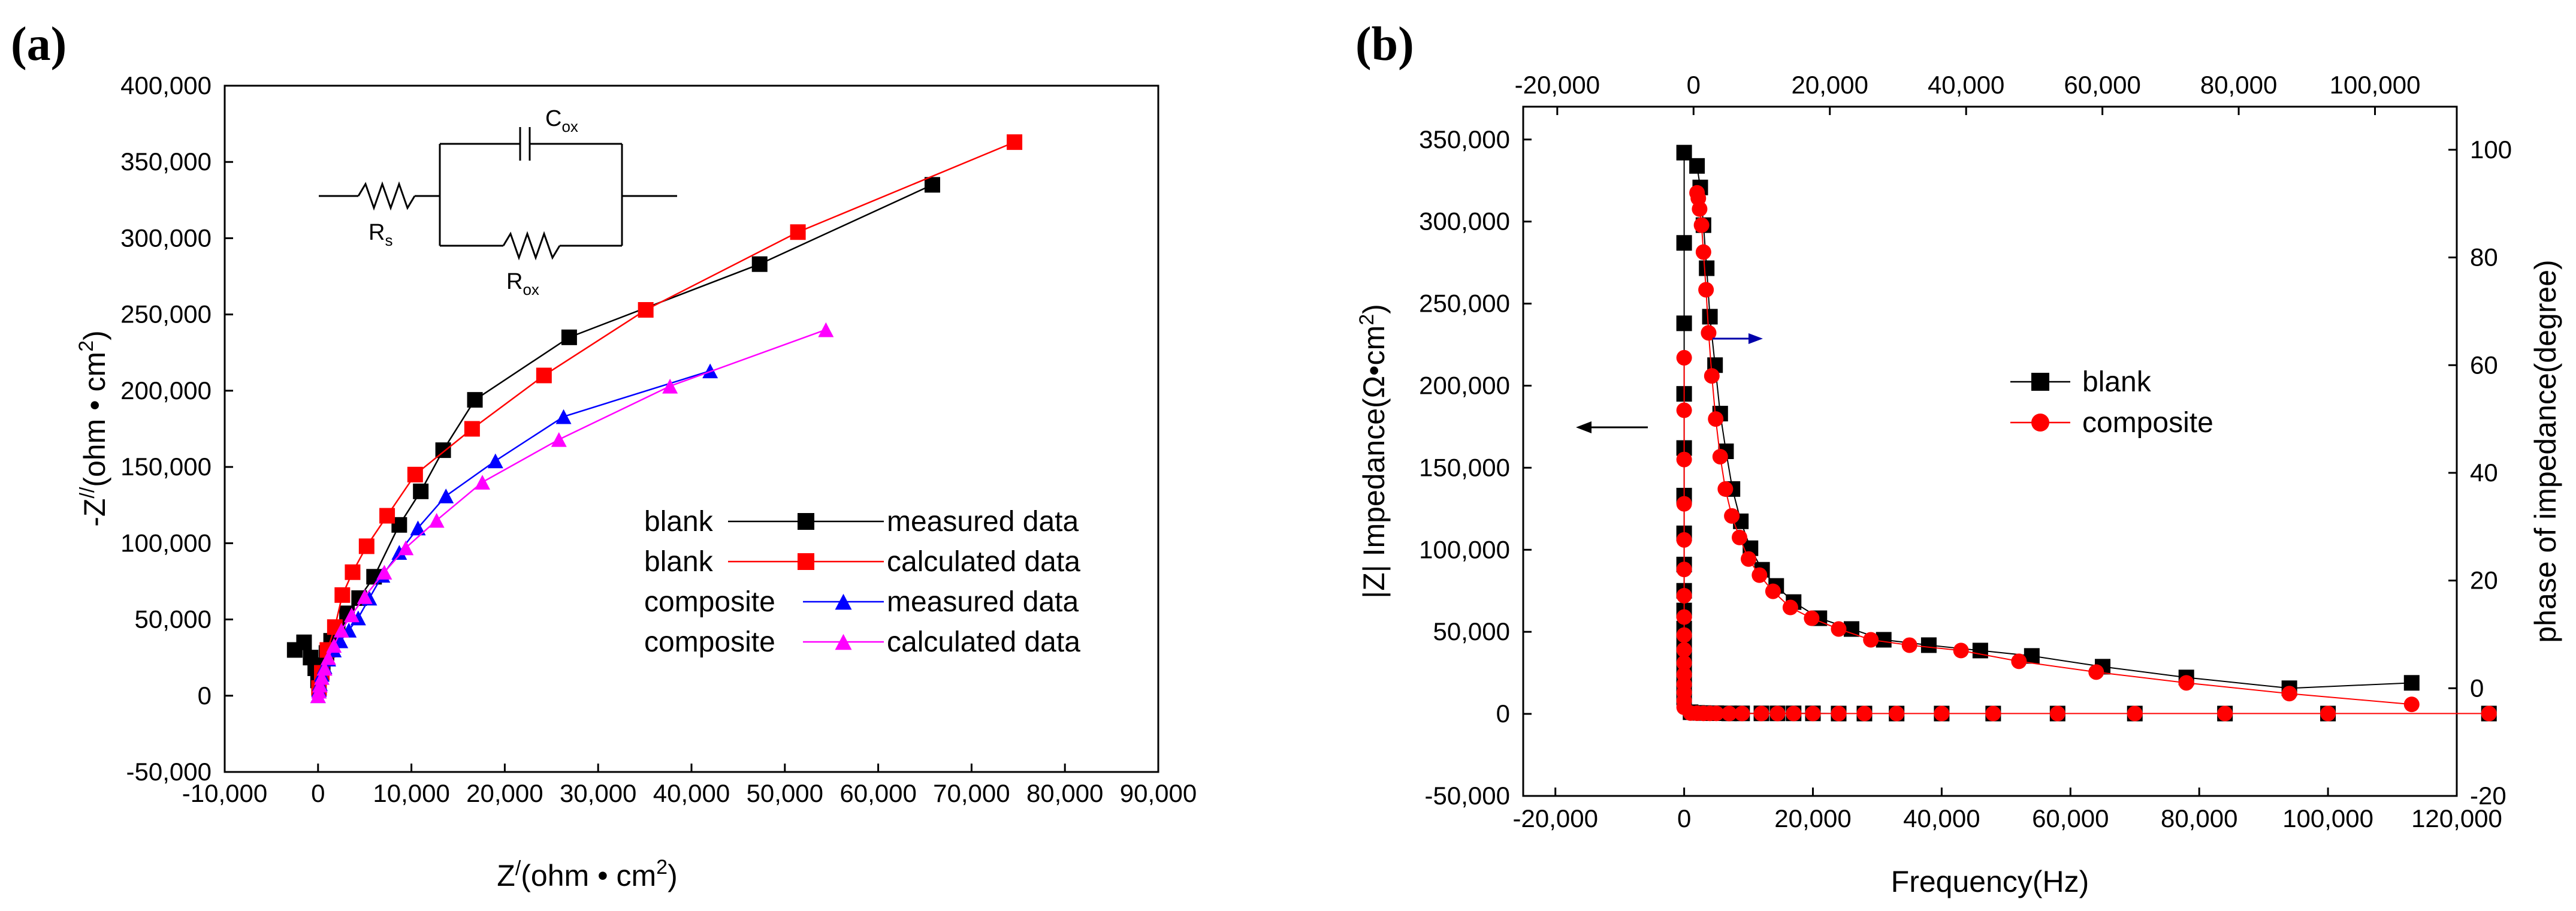 The height and width of the screenshot is (911, 2576). What do you see at coordinates (2238, 85) in the screenshot?
I see `top-x-tick-label: 80,000` at bounding box center [2238, 85].